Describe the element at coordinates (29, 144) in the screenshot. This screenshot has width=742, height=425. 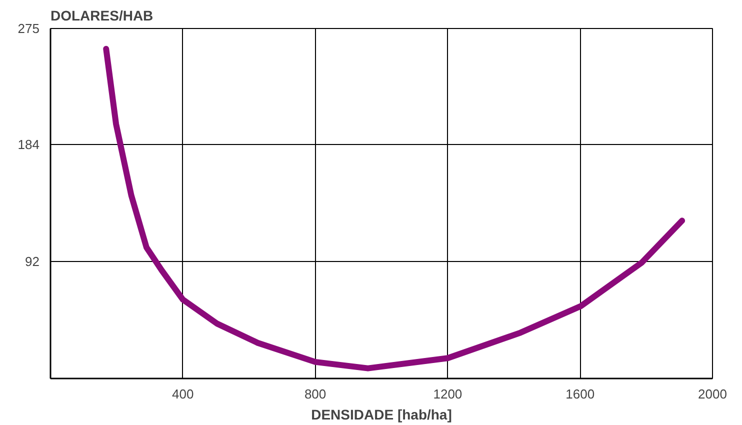
I see `y-tick-label: 184` at that location.